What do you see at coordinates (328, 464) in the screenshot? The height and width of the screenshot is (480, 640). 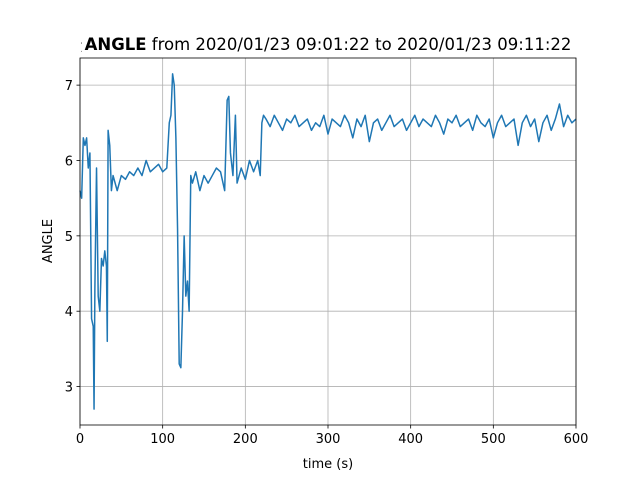 I see `x-axis-label: time (s)` at bounding box center [328, 464].